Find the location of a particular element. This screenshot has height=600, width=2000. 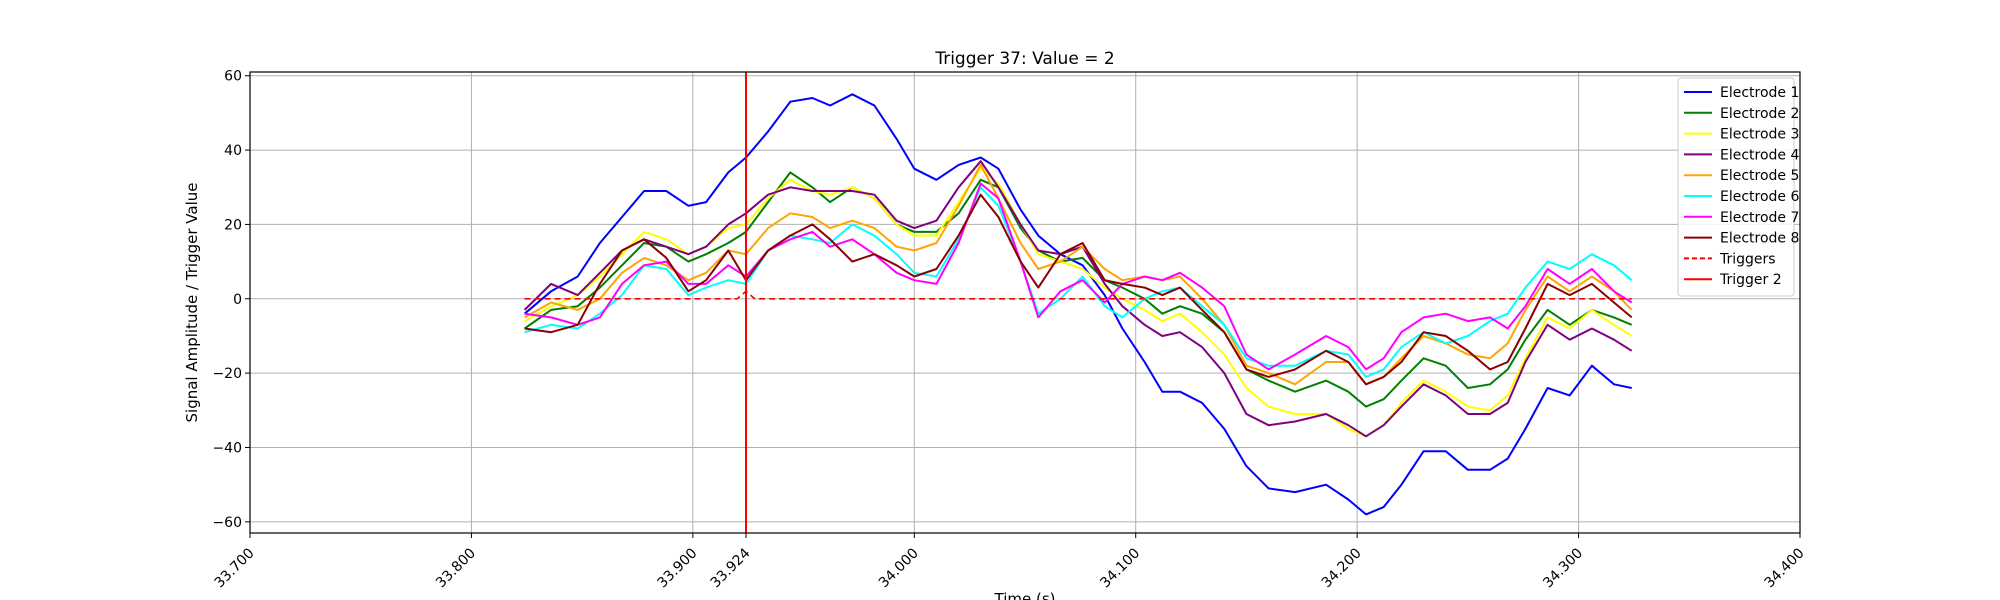

y-tick-label: 40 is located at coordinates (233, 151).